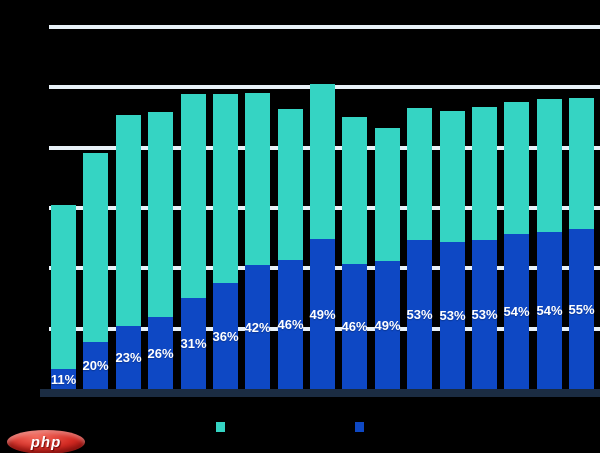 This screenshot has width=600, height=453. I want to click on legend-item-blue, so click(362, 427).